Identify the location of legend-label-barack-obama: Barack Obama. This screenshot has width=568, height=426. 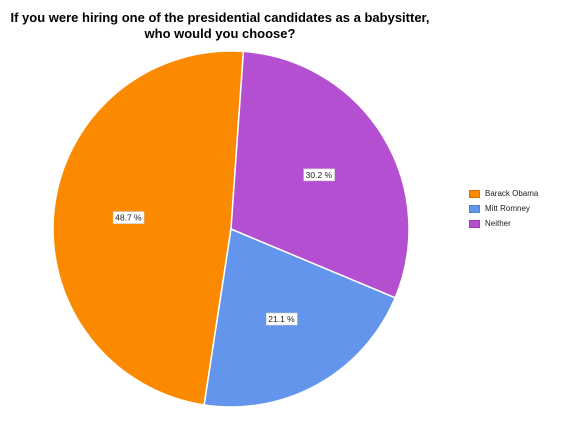
(512, 193).